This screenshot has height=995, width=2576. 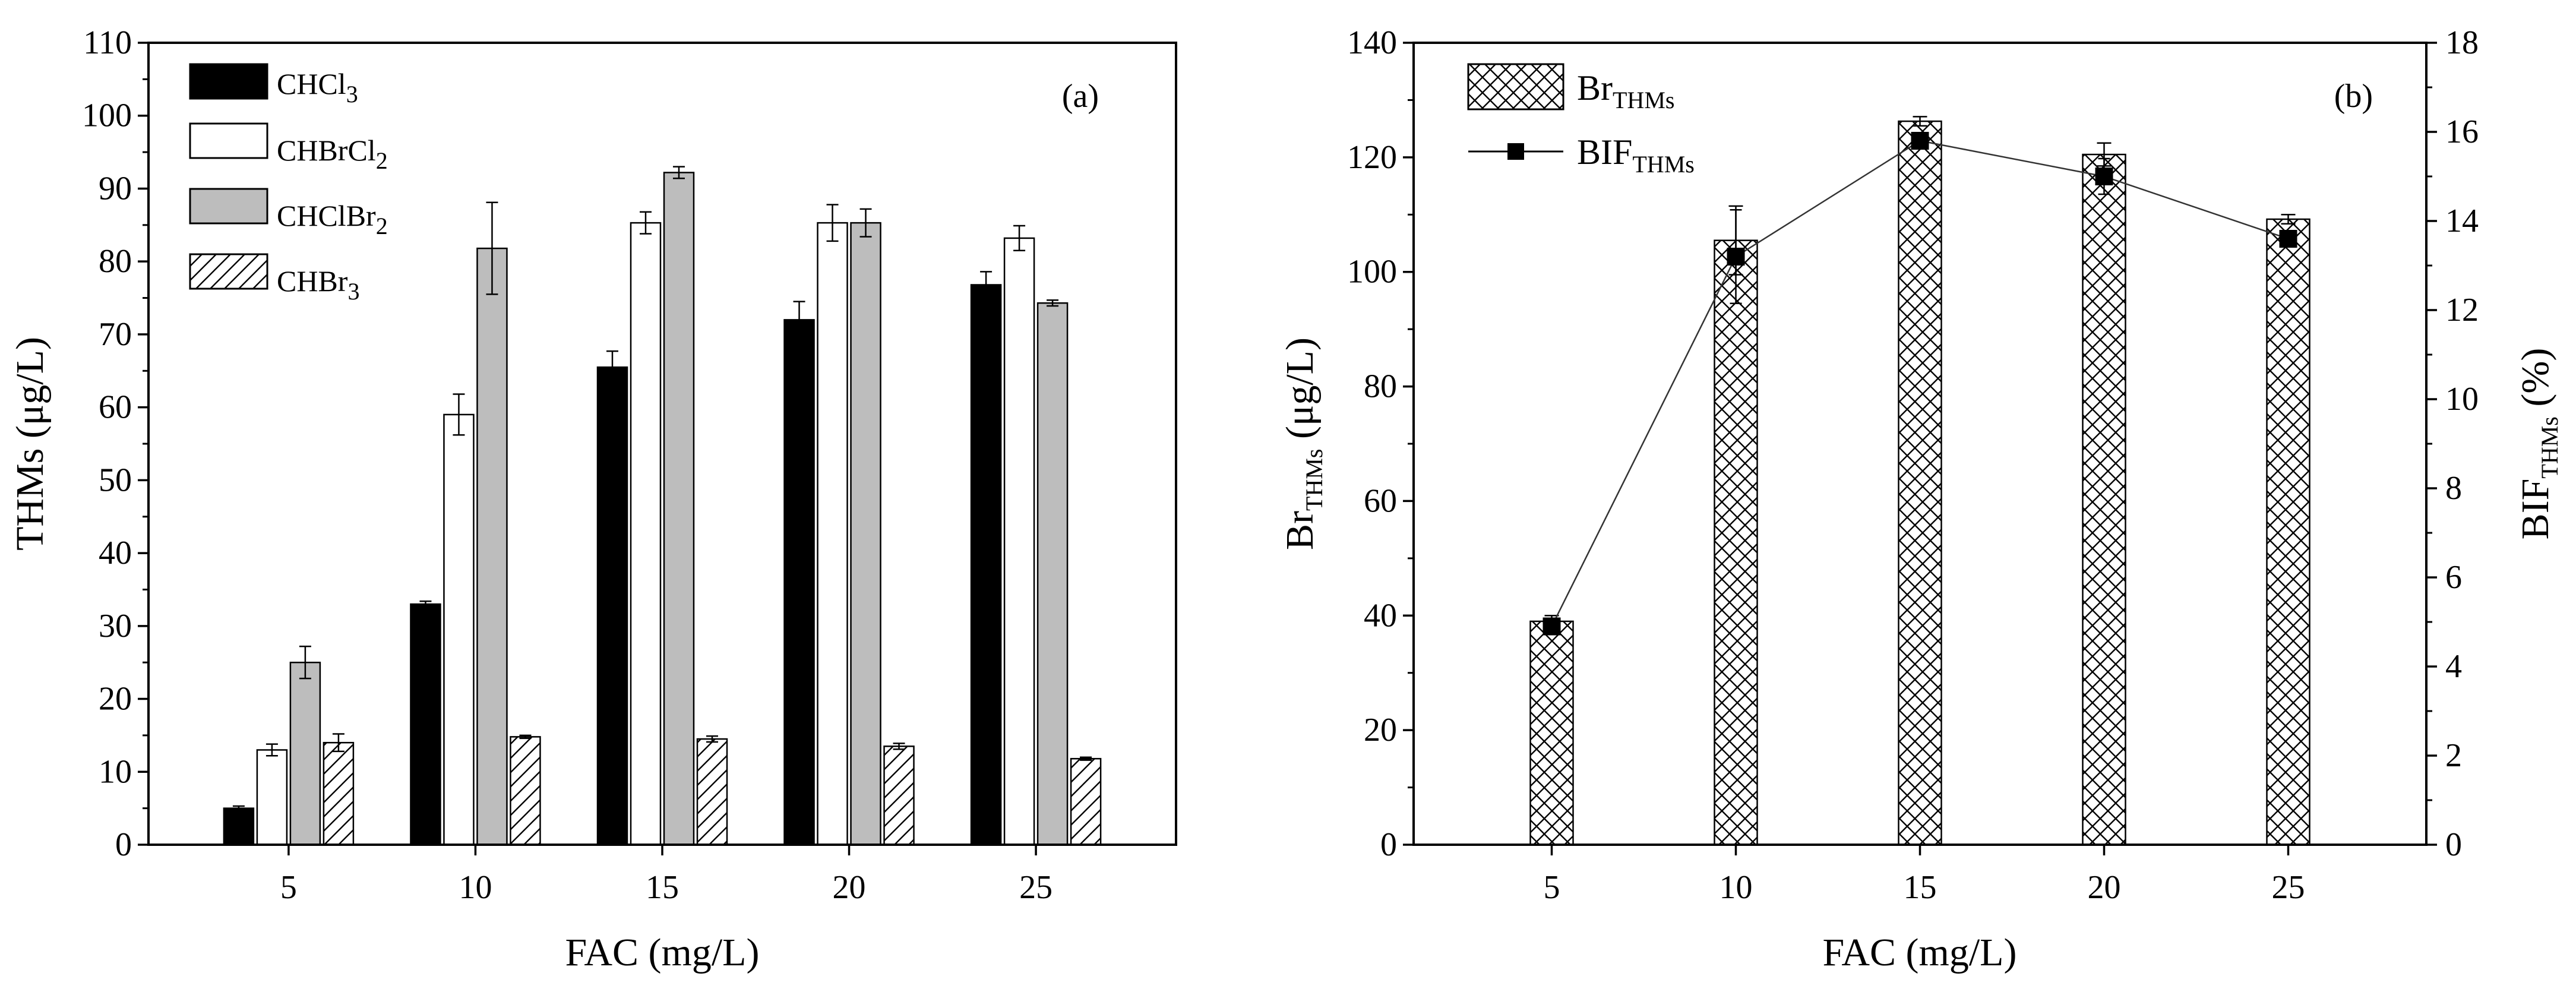 I want to click on a-legend-swatch-chbrcl2, so click(x=228, y=141).